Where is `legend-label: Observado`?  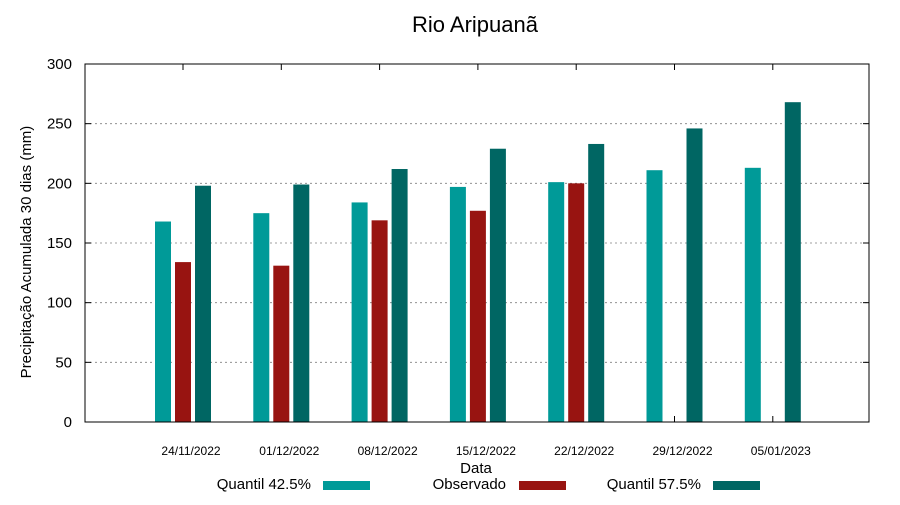 legend-label: Observado is located at coordinates (469, 484).